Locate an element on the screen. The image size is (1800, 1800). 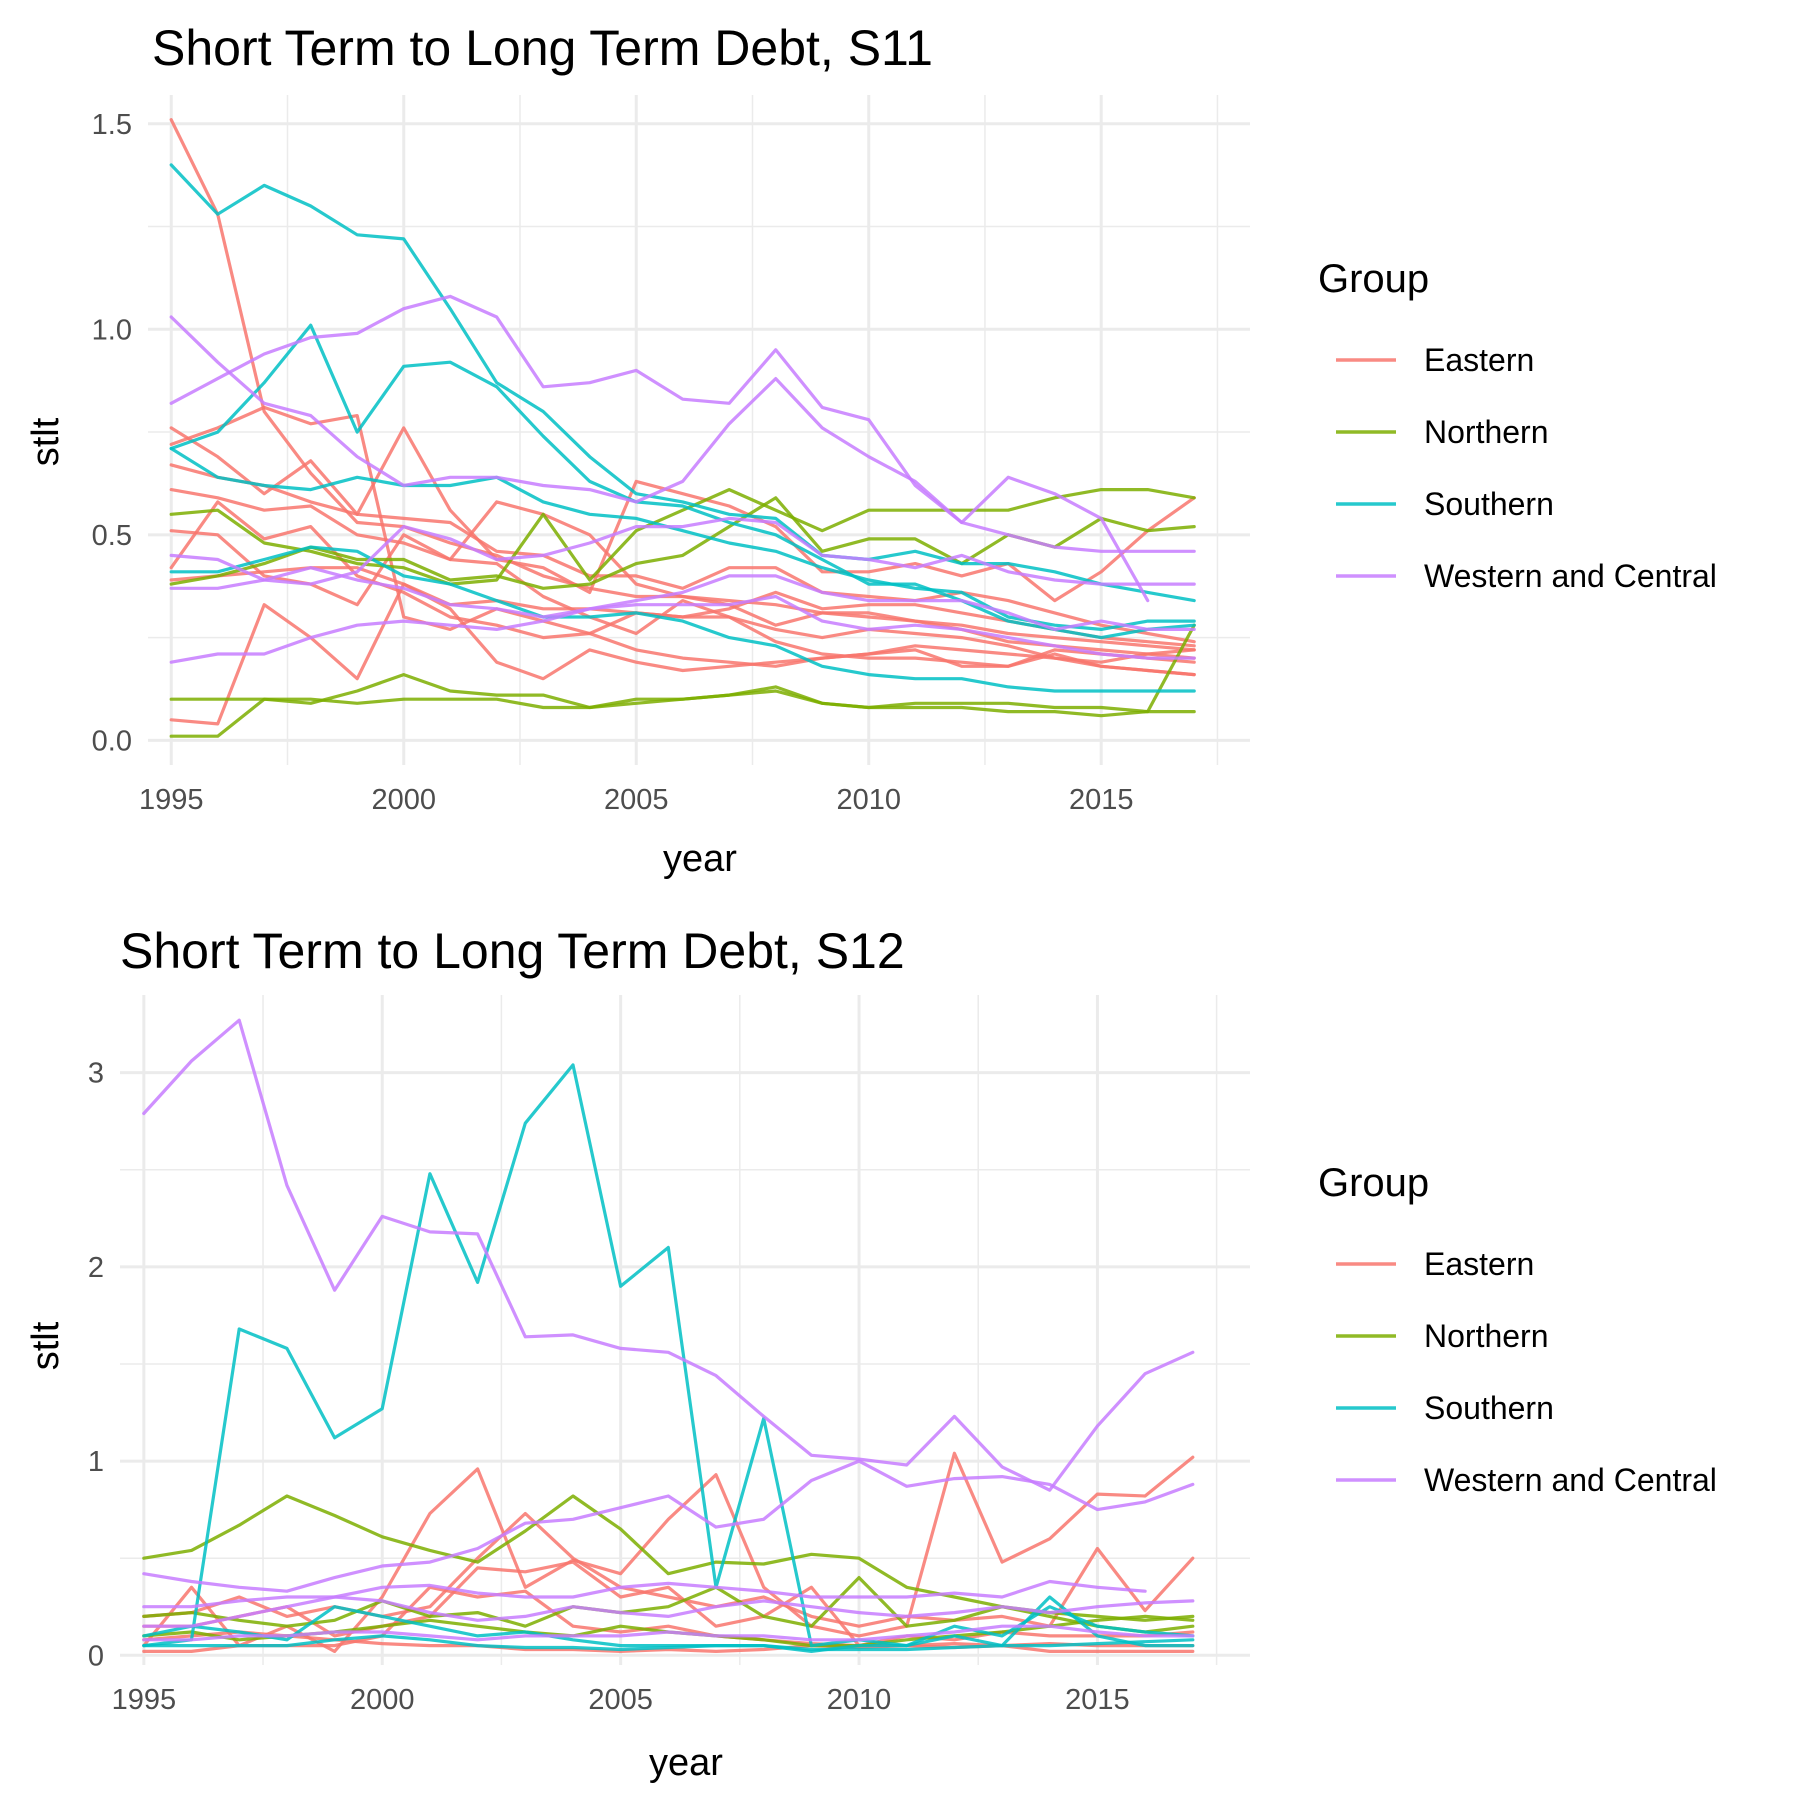
y-tick-labels: 0.0 0.5 1.0 1.5 is located at coordinates (112, 433).